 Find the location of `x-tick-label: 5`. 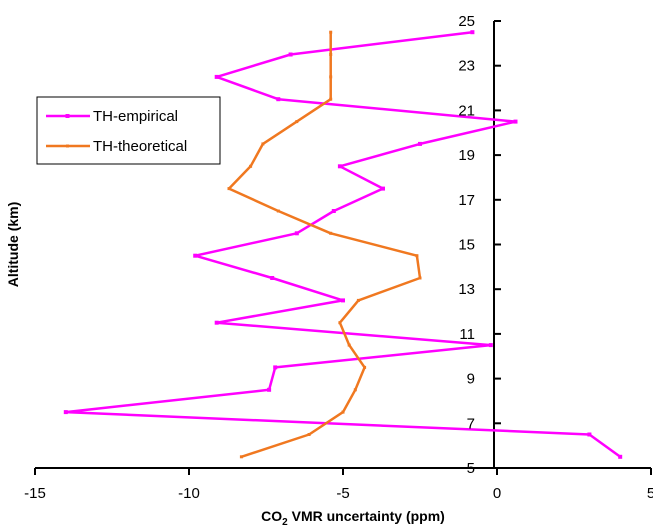

x-tick-label: 5 is located at coordinates (650, 493).